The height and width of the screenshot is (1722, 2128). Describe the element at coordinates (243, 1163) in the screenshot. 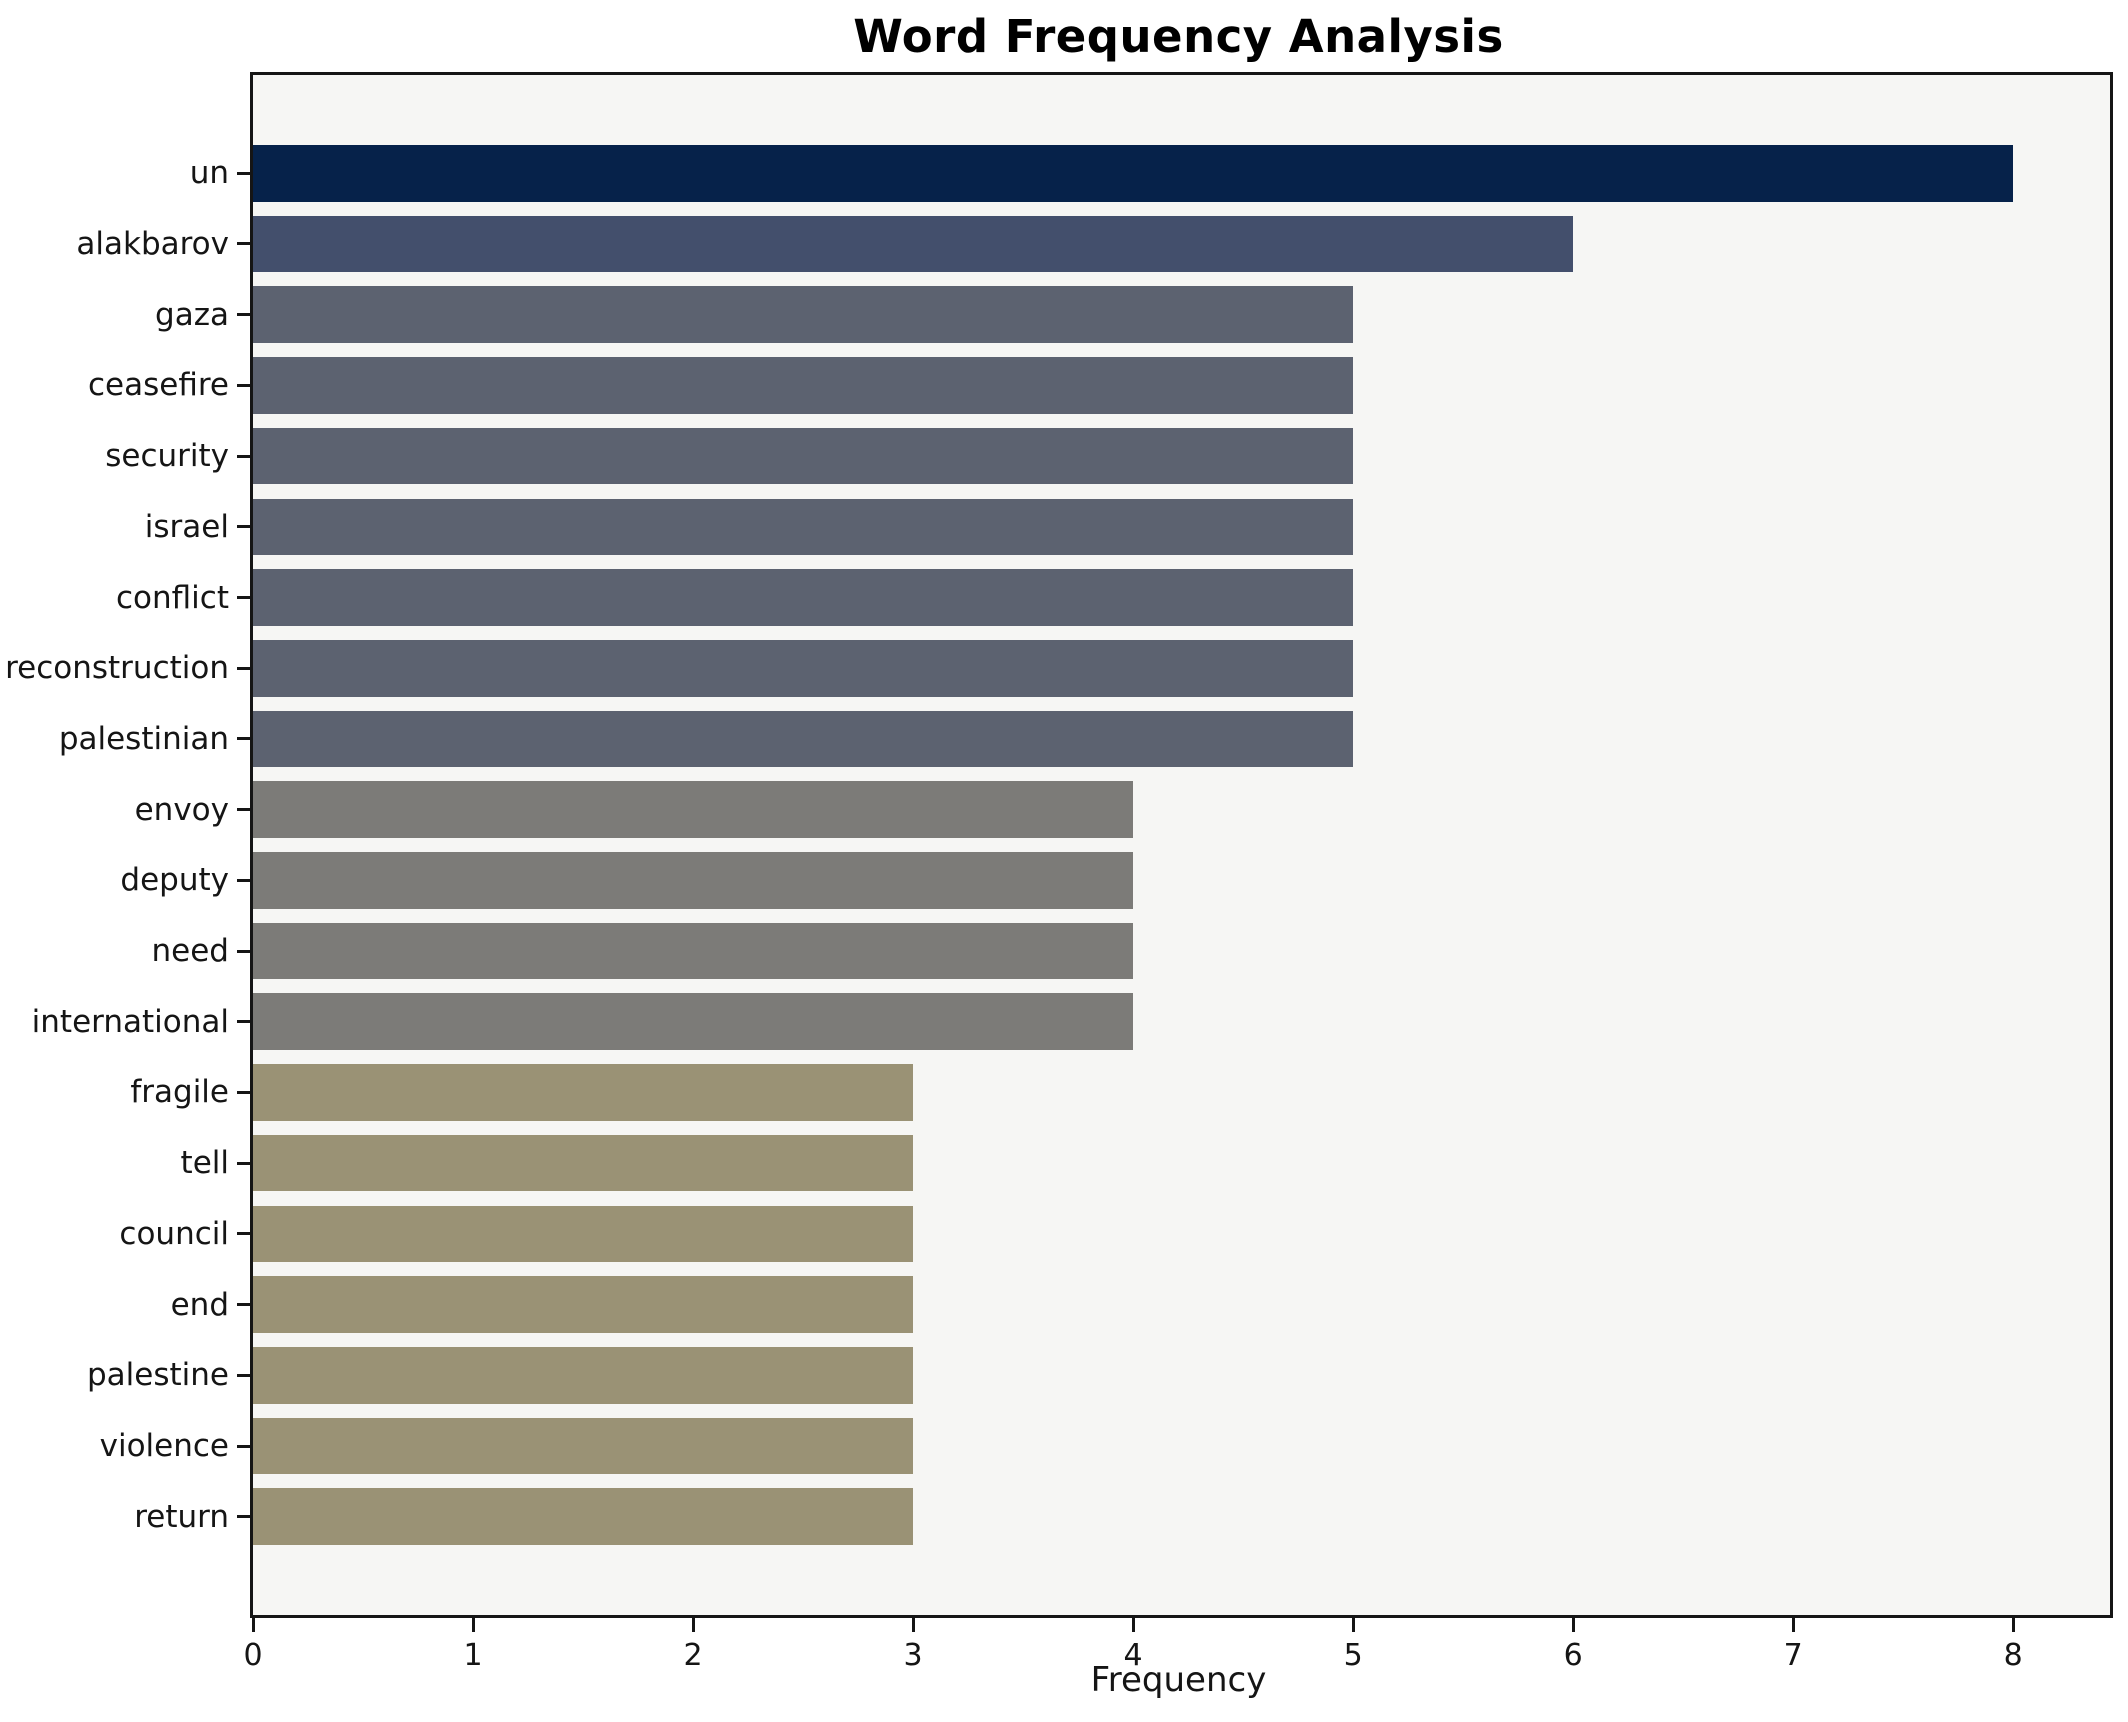

I see `y-tick-tell` at that location.